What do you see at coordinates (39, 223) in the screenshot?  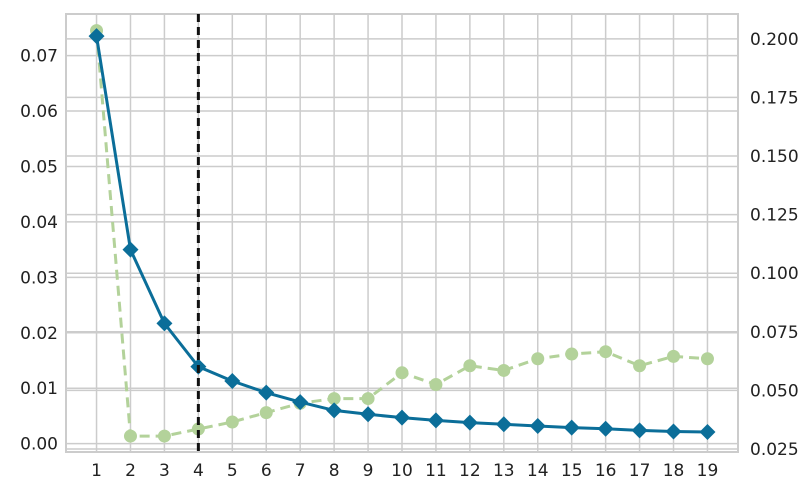 I see `y-left-tick-label: 0.04` at bounding box center [39, 223].